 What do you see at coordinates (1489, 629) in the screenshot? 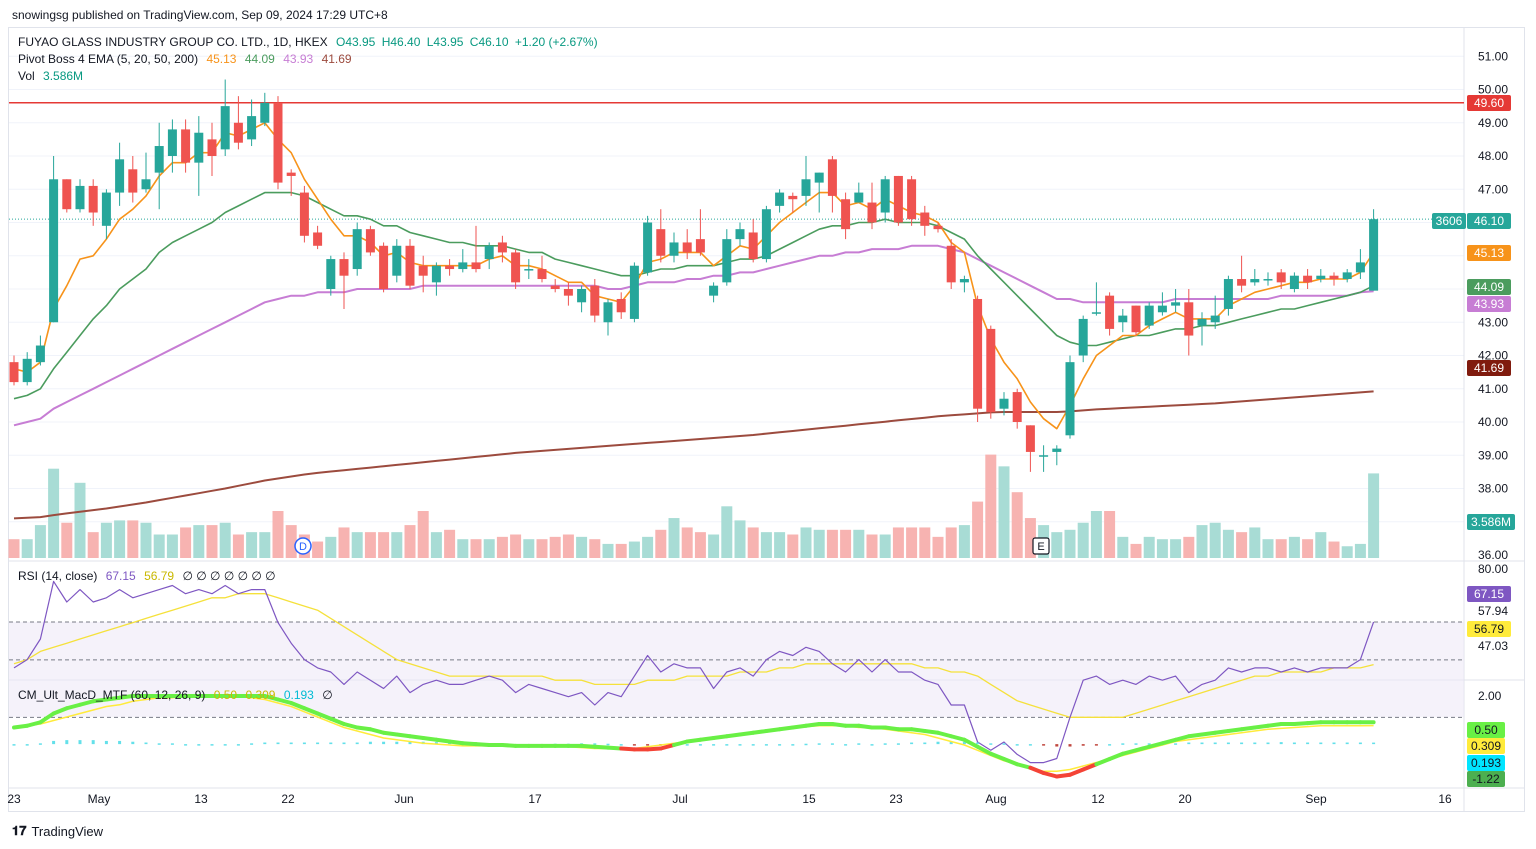
I see `rsi-ma-tag-bg` at bounding box center [1489, 629].